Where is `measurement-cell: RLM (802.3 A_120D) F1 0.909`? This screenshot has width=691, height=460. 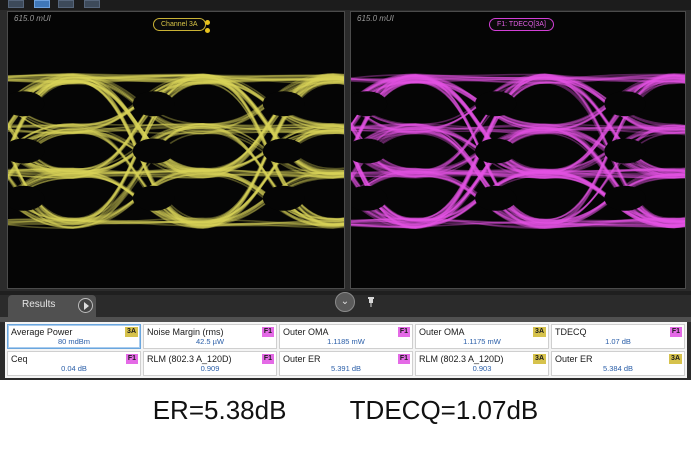
measurement-cell: RLM (802.3 A_120D) F1 0.909 is located at coordinates (210, 363).